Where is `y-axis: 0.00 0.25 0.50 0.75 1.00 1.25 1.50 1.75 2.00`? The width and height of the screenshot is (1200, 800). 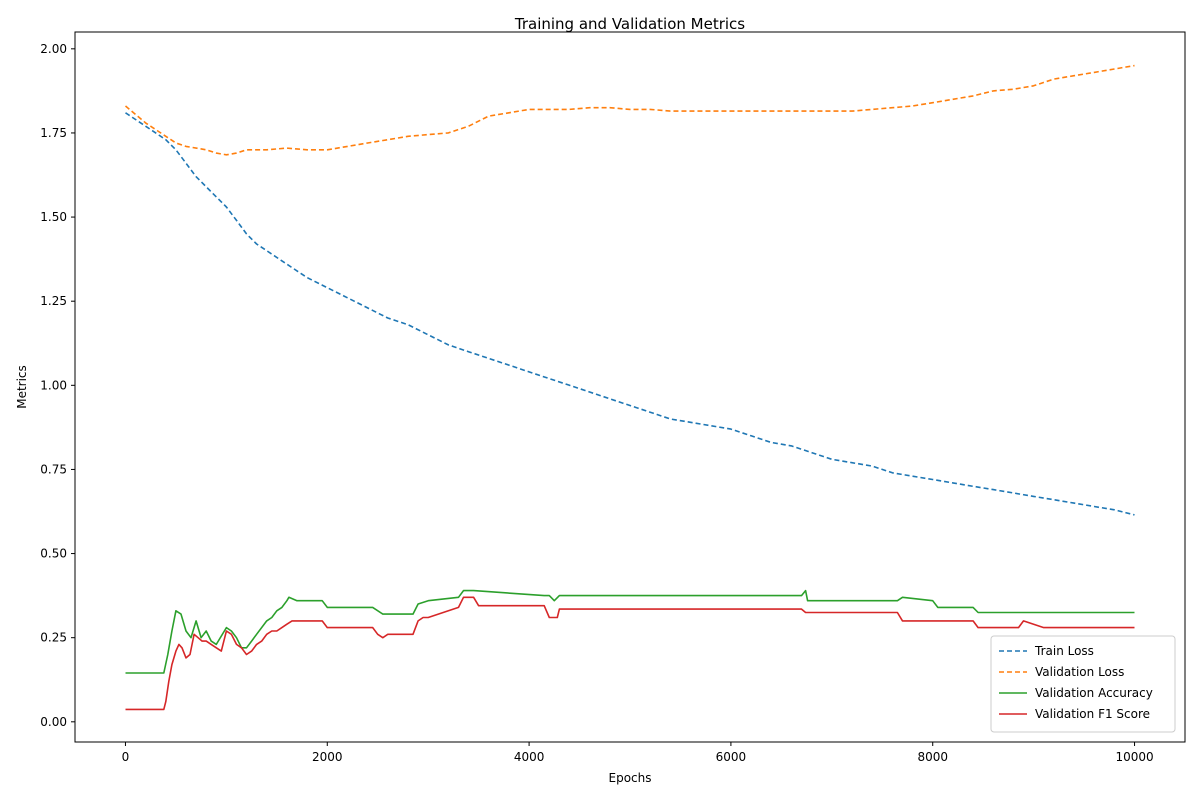 y-axis: 0.00 0.25 0.50 0.75 1.00 1.25 1.50 1.75 2.00 is located at coordinates (57, 385).